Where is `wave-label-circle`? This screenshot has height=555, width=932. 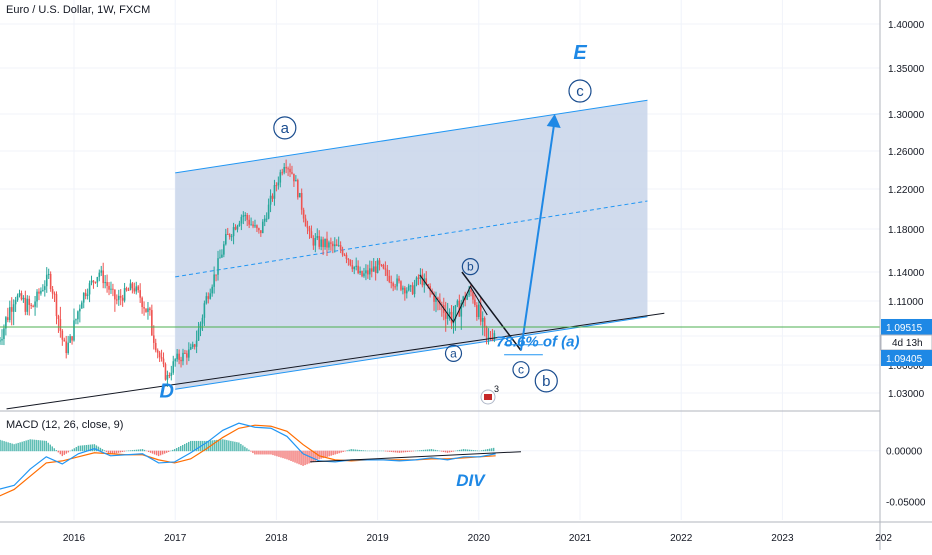
wave-label-circle is located at coordinates (285, 128).